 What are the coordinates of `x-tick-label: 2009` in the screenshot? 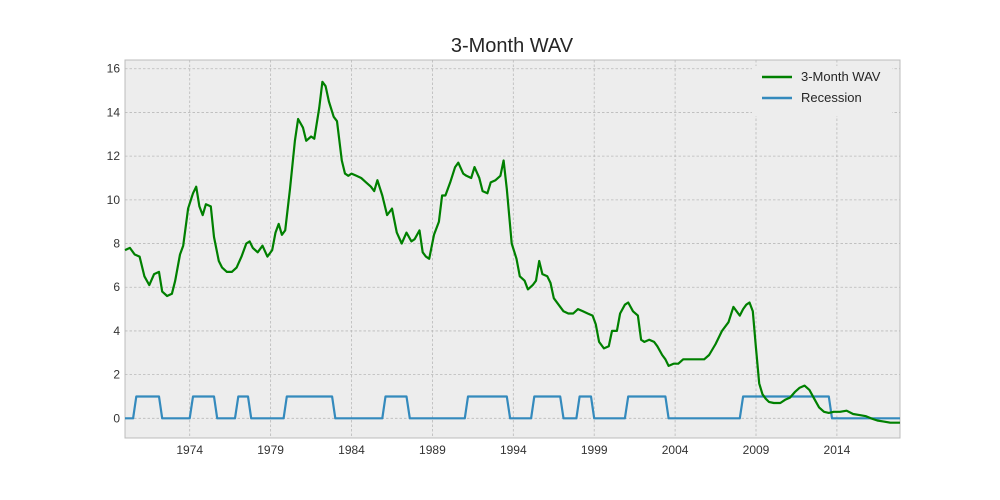 It's located at (756, 450).